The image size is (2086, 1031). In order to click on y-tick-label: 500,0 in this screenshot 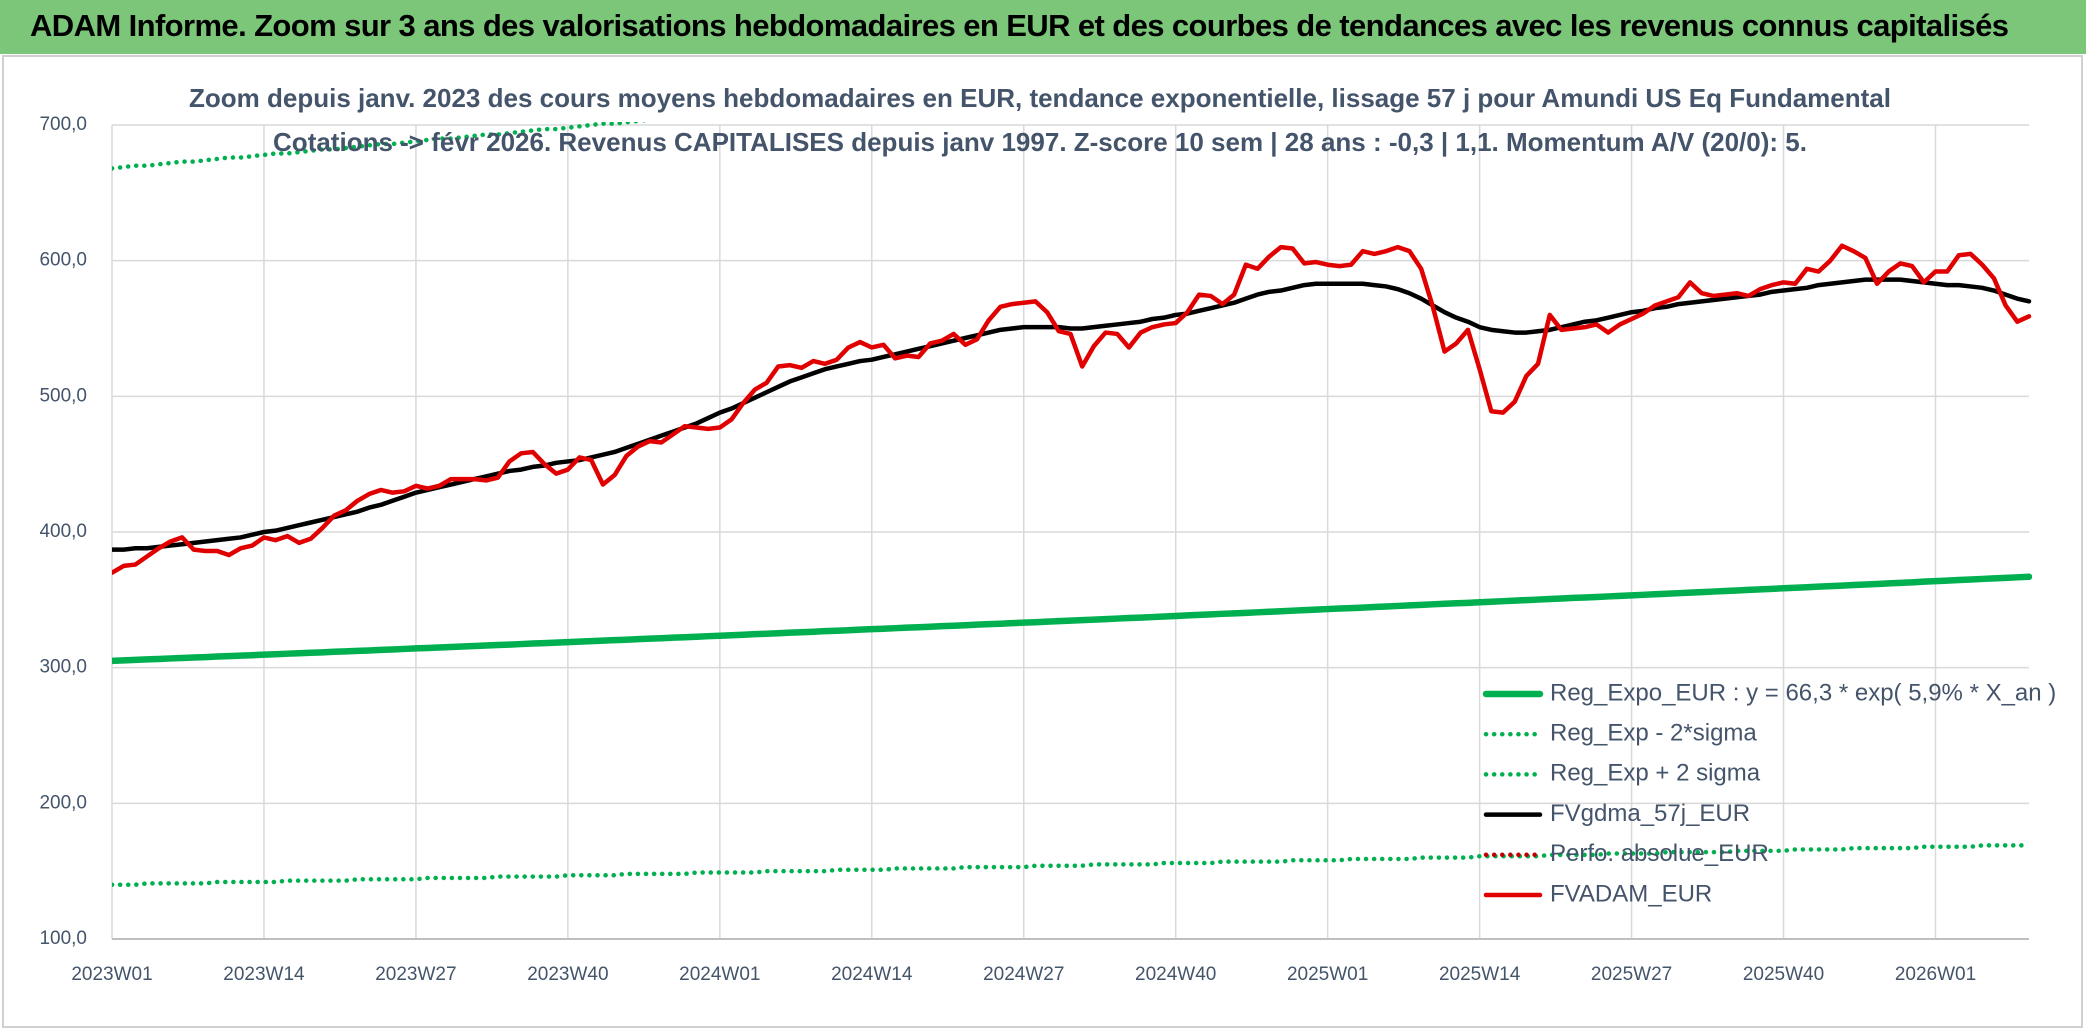, I will do `click(63, 395)`.